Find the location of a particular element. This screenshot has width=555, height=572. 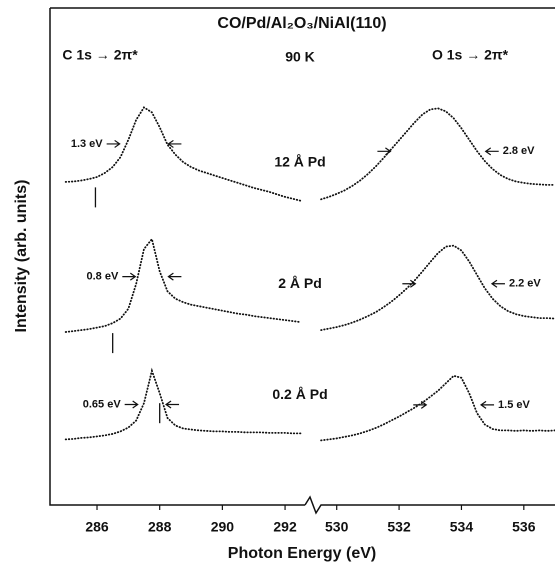

fwhm-label: 1.3 eV is located at coordinates (87, 144).